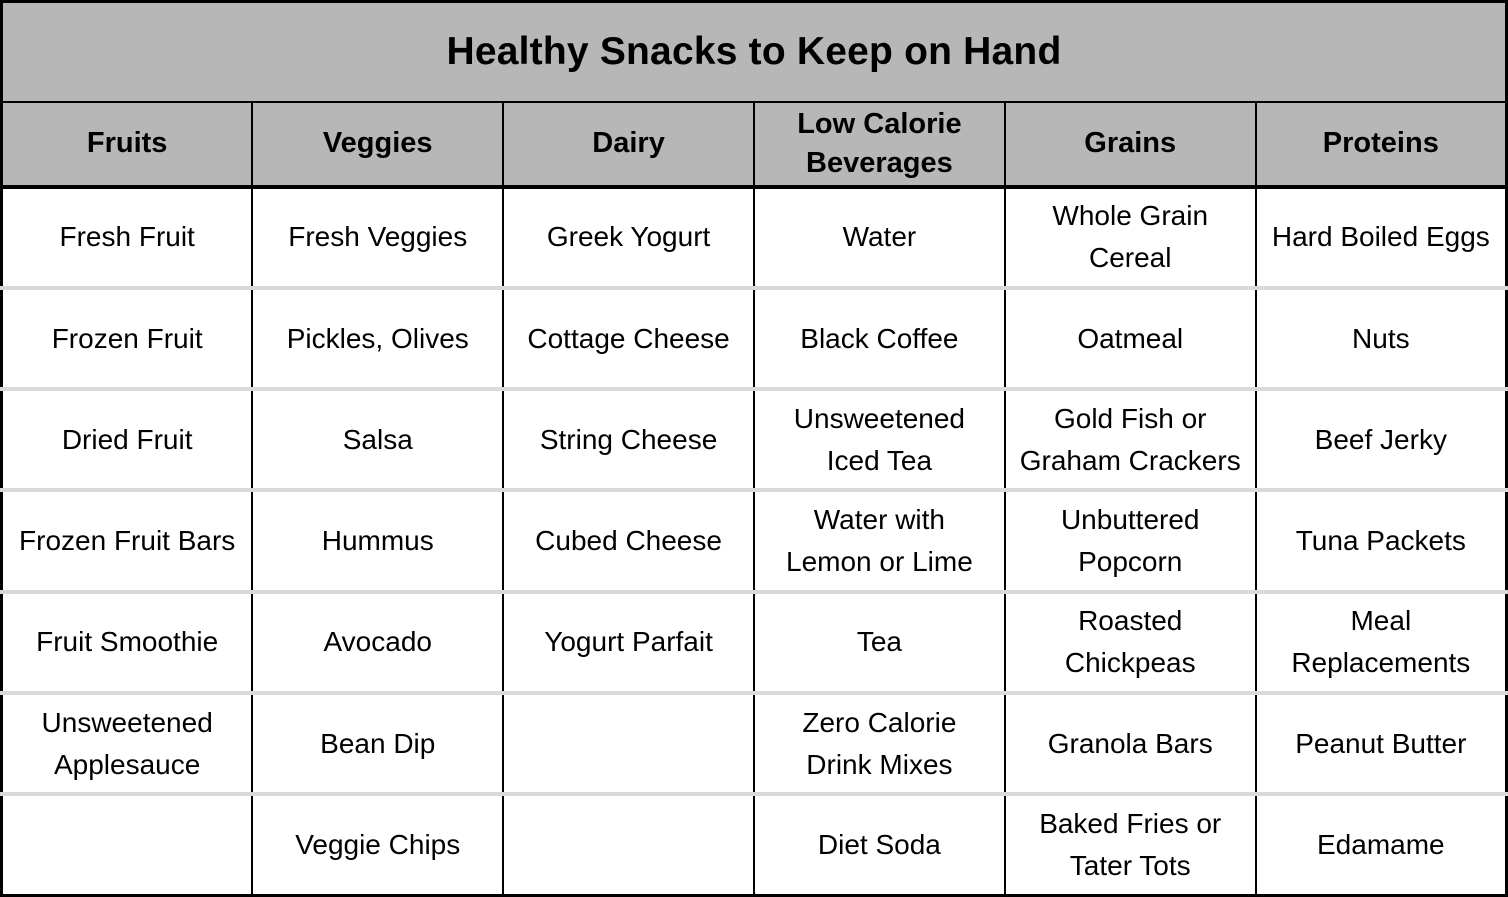 Image resolution: width=1508 pixels, height=897 pixels. Describe the element at coordinates (378, 439) in the screenshot. I see `table-cell: Salsa` at that location.